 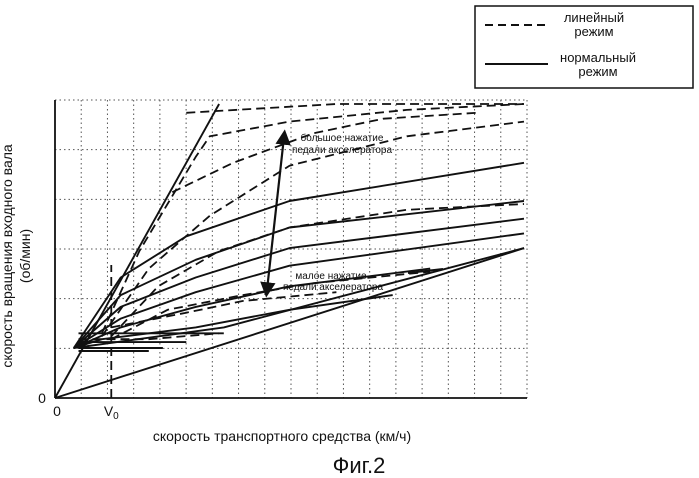 What do you see at coordinates (57, 411) in the screenshot?
I see `x-origin-label: 0` at bounding box center [57, 411].